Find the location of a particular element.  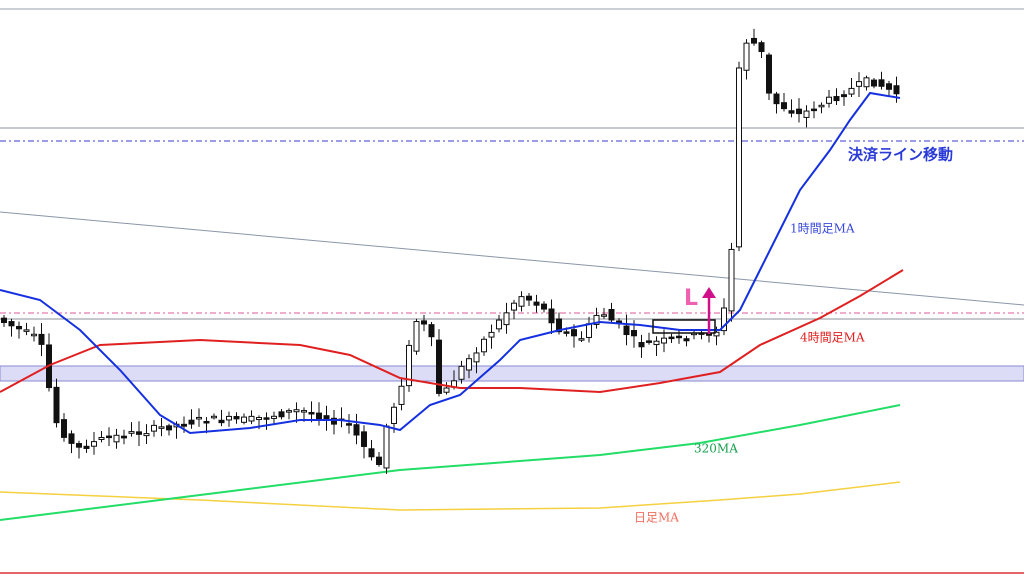

entry-label: L is located at coordinates (691, 298).